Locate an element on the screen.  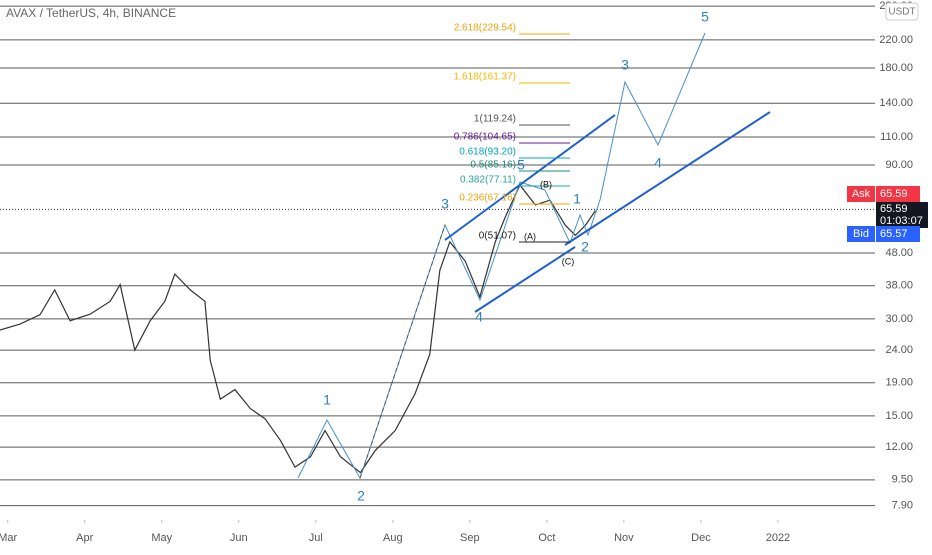
channel-lower-short is located at coordinates (525, 279).